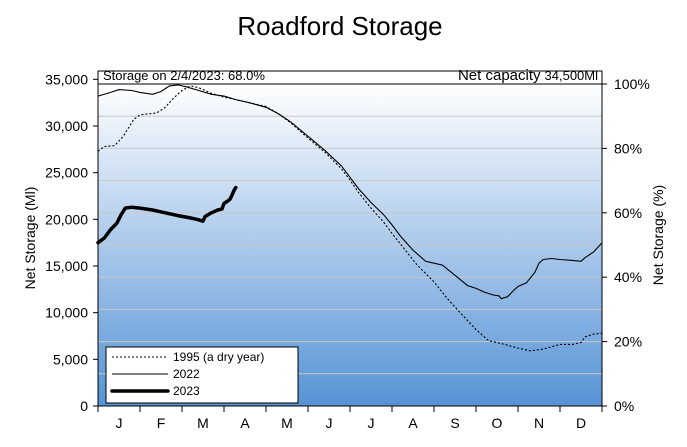 Image resolution: width=687 pixels, height=447 pixels. What do you see at coordinates (658, 235) in the screenshot?
I see `y-axis-label-right: Net Storage (%)` at bounding box center [658, 235].